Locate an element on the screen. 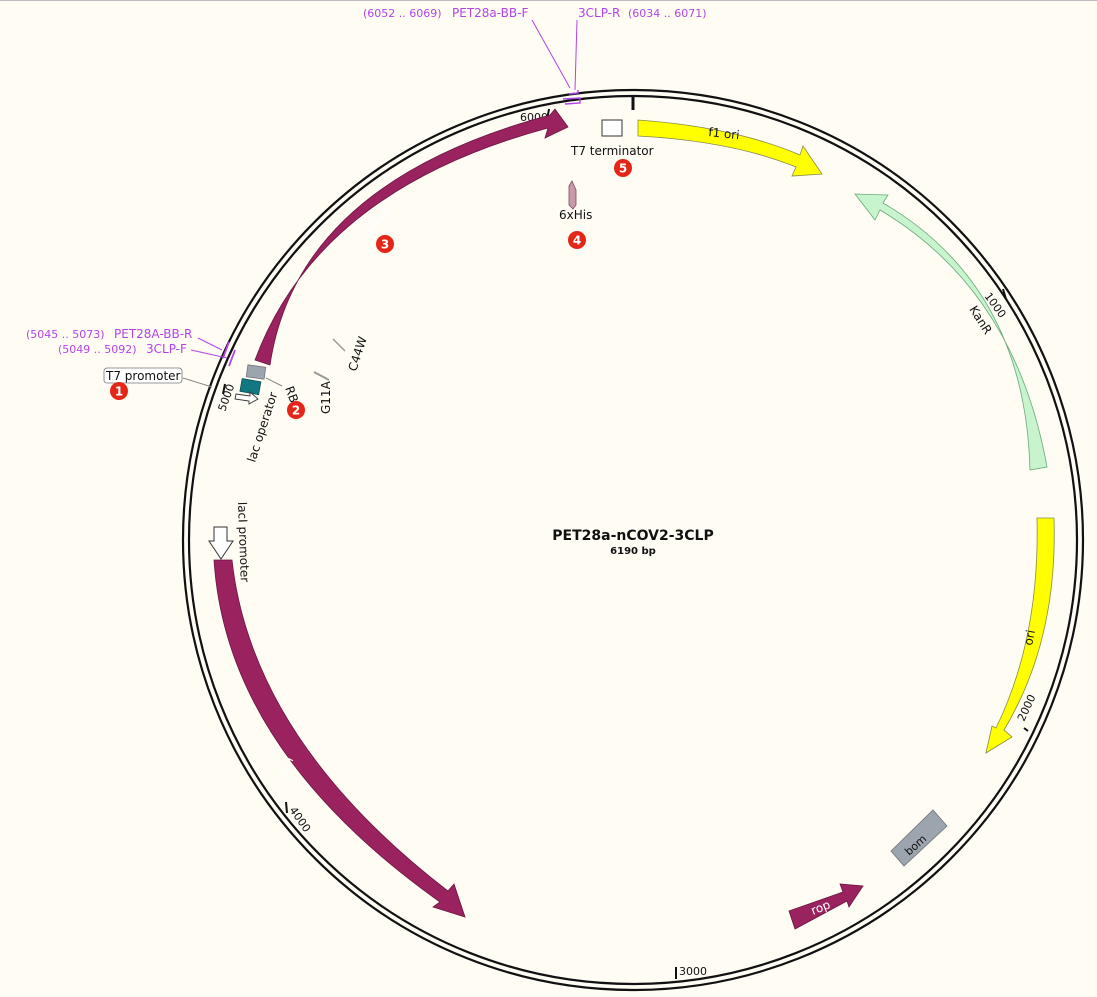  kanr-feature: KanR is located at coordinates (951, 332).